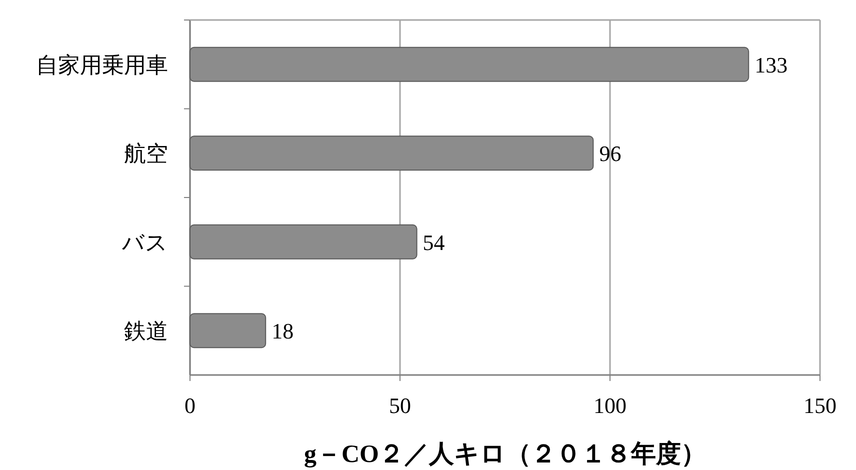 Image resolution: width=856 pixels, height=470 pixels. Describe the element at coordinates (610, 153) in the screenshot. I see `data-label: 96` at that location.